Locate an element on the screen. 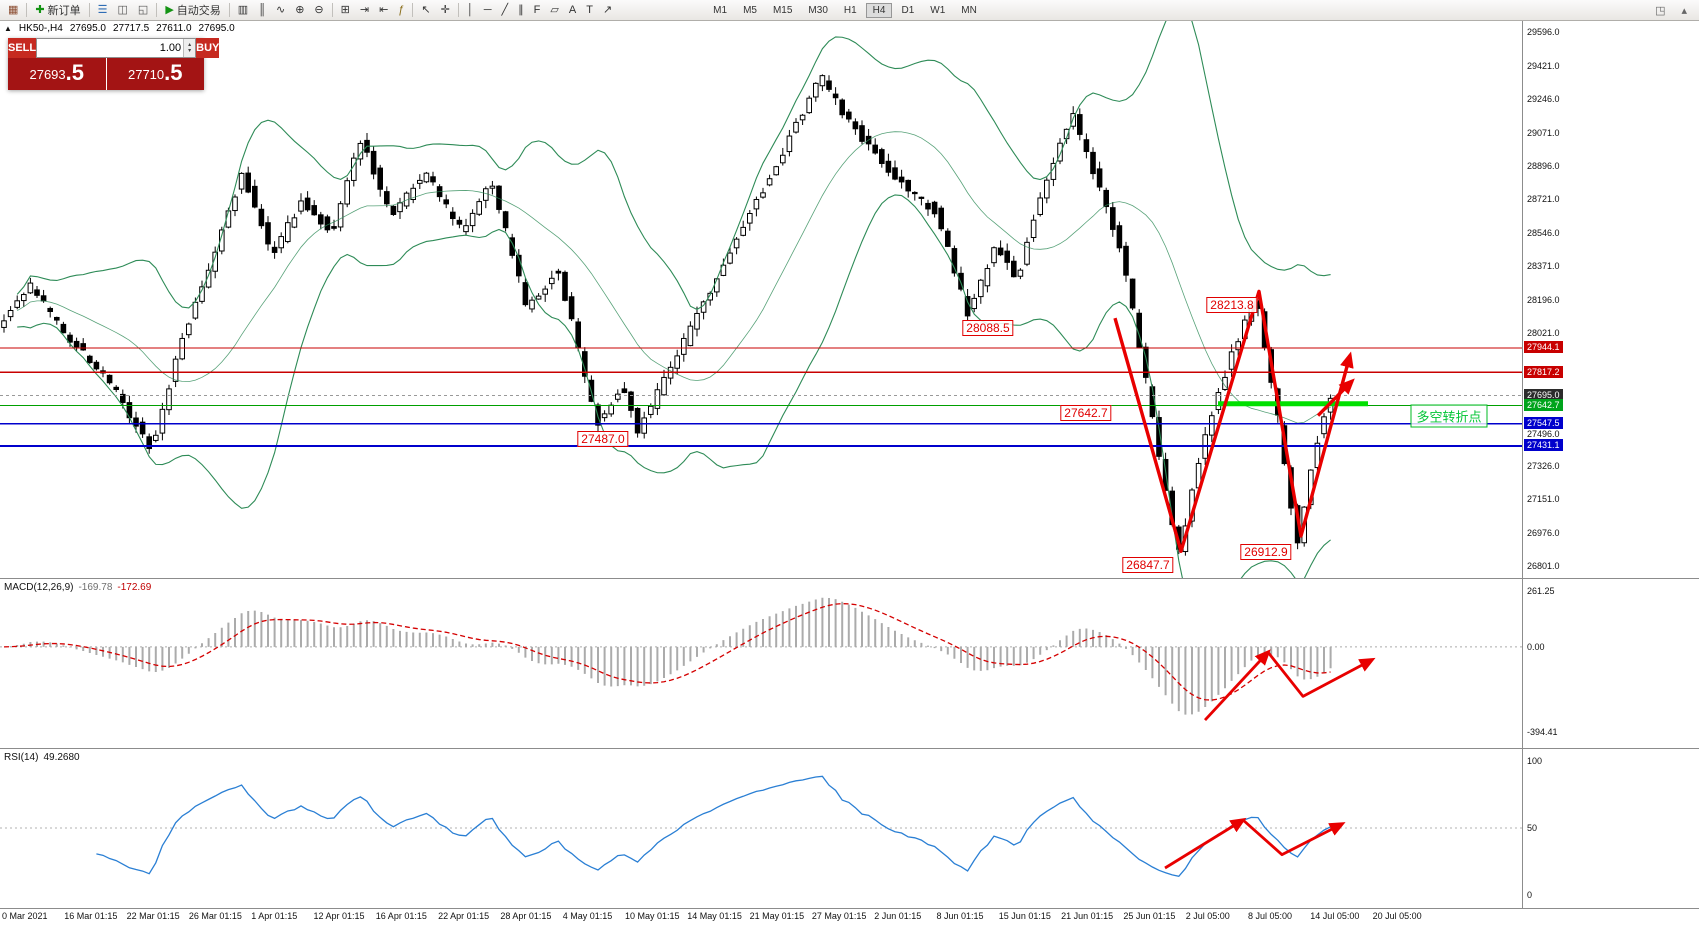 This screenshot has width=1699, height=939. sell-price: 27693.5 is located at coordinates (57, 74).